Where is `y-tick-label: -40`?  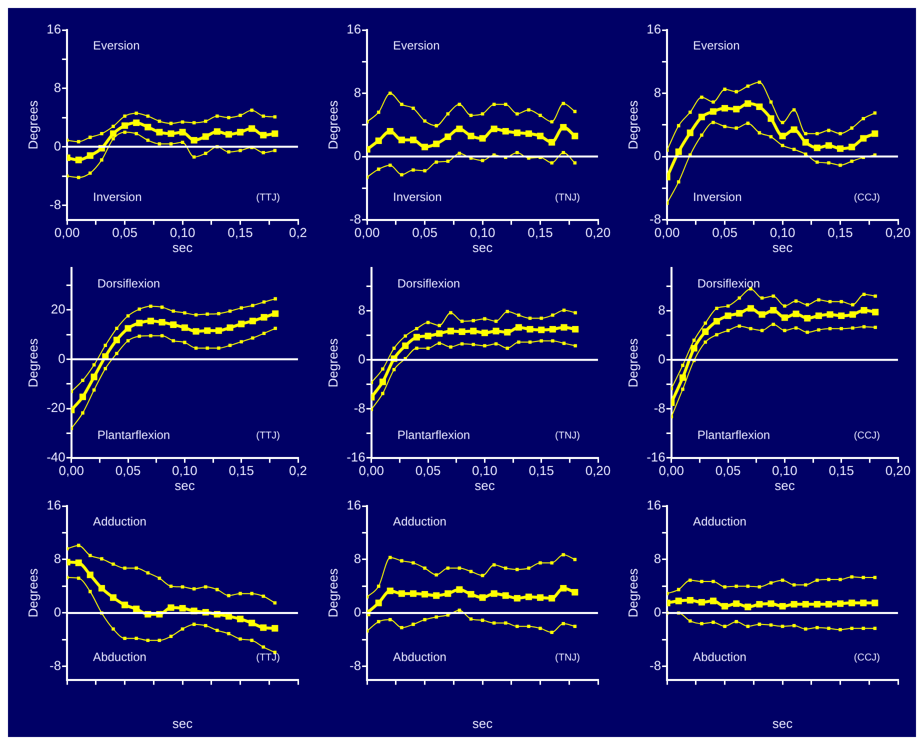 y-tick-label: -40 is located at coordinates (56, 456).